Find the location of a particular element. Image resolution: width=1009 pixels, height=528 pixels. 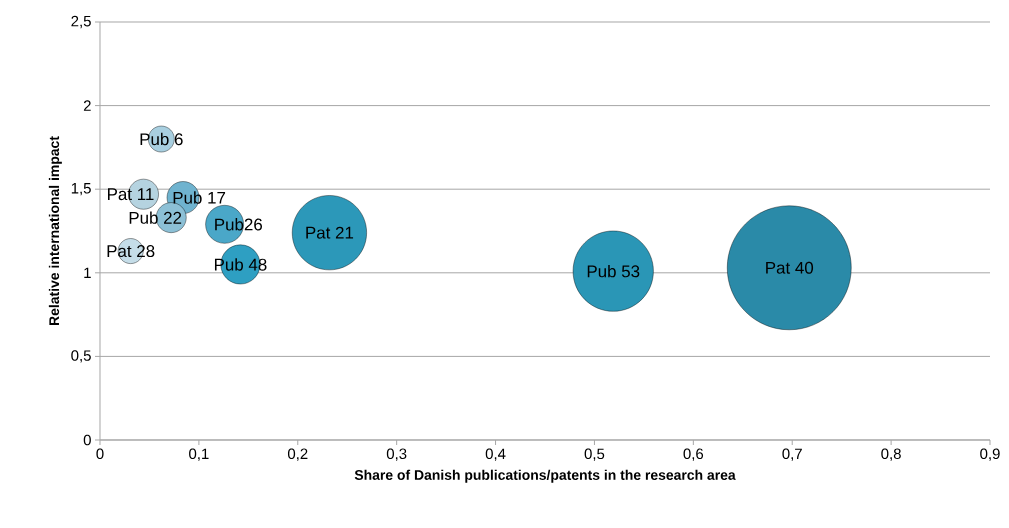

x-tick-label: 0,5 is located at coordinates (594, 454).